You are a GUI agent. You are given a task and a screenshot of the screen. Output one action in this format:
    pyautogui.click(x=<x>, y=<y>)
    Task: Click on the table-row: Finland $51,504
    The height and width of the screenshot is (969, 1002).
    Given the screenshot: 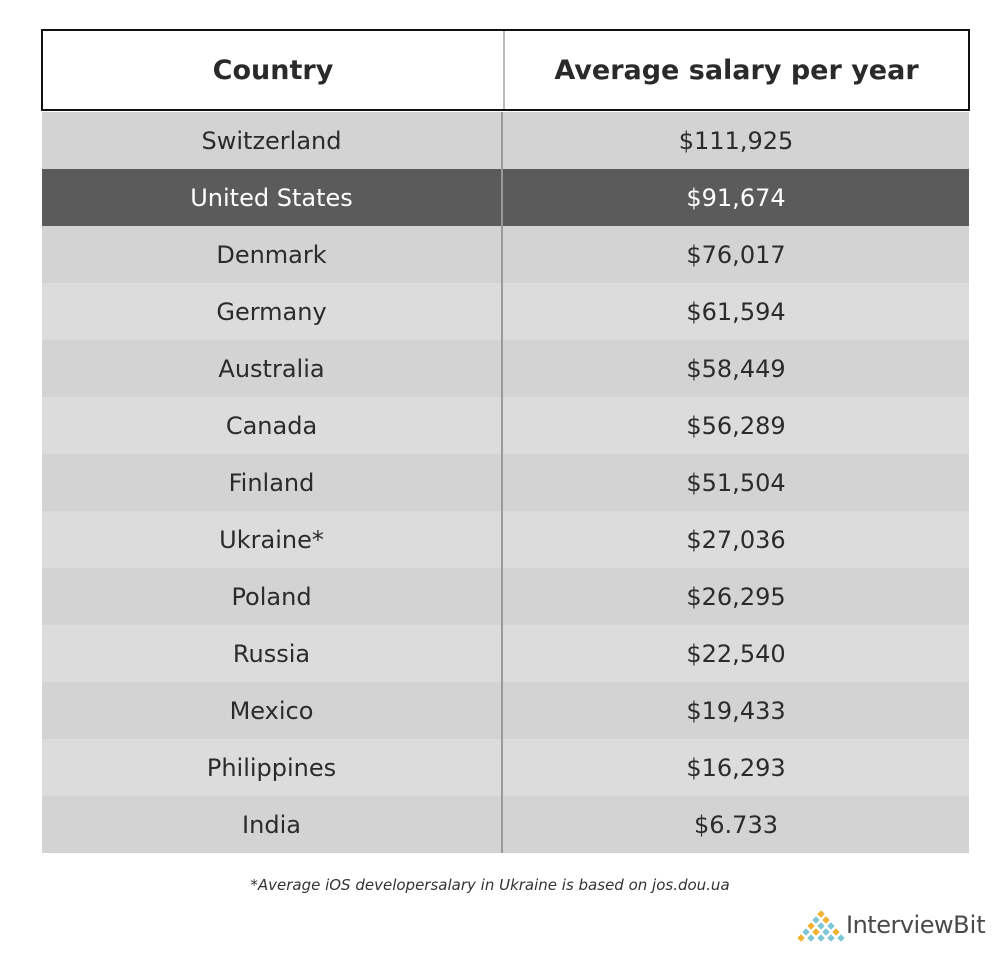 What is the action you would take?
    pyautogui.click(x=505, y=482)
    